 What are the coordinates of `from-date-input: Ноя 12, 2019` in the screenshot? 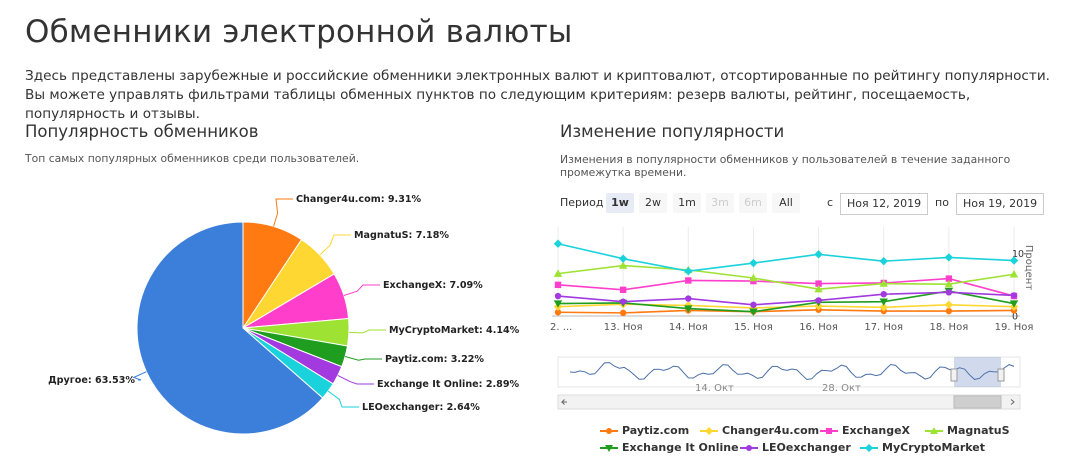 It's located at (884, 204).